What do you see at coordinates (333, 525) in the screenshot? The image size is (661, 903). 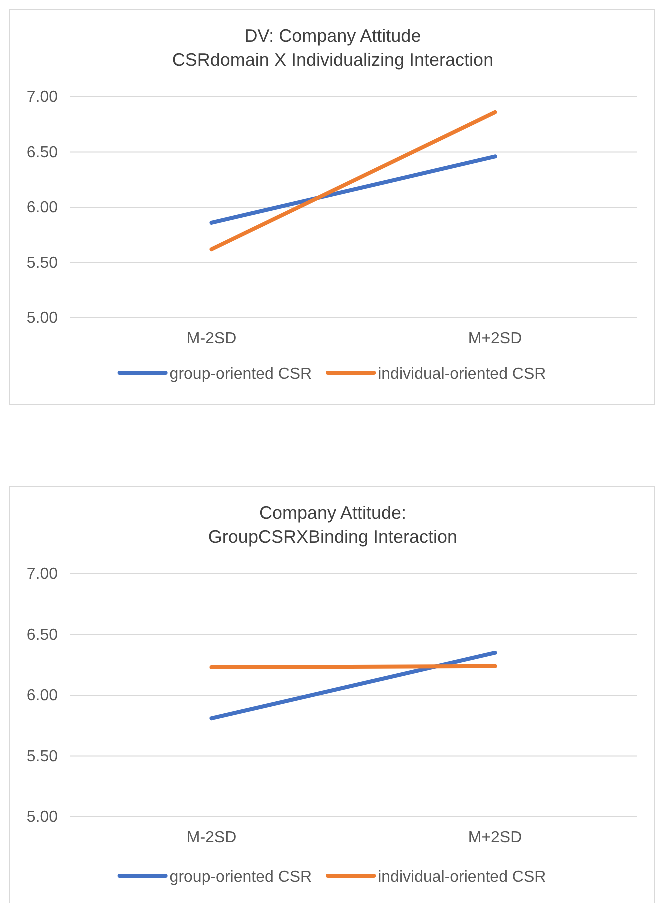 I see `chart-title: Company Attitude: GroupCSRXBinding Interaction` at bounding box center [333, 525].